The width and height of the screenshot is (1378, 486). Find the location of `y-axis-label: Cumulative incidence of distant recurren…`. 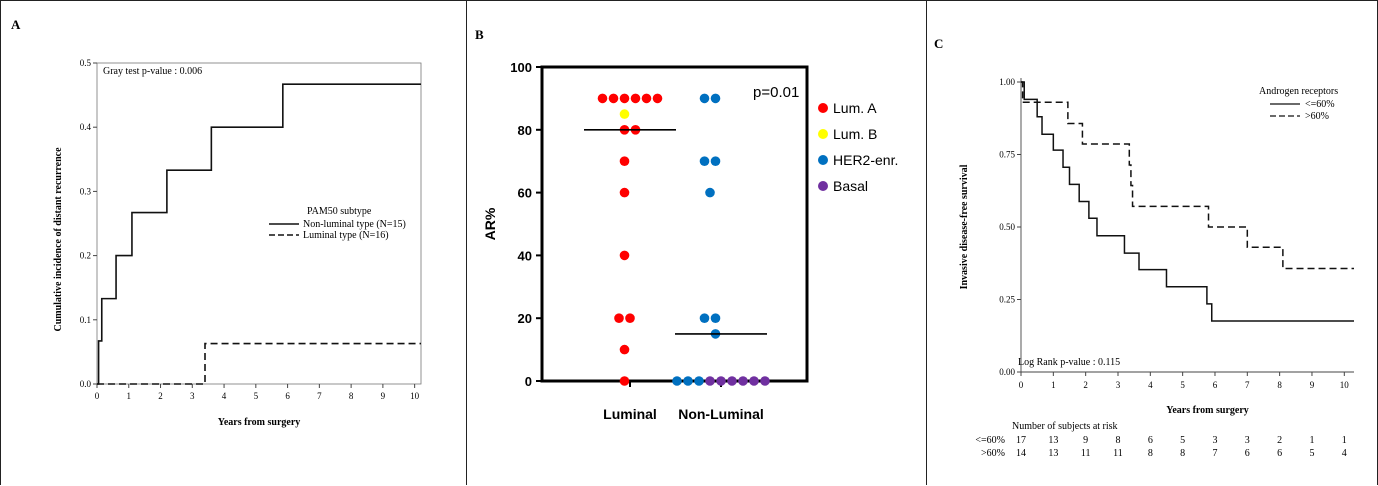

y-axis-label: Cumulative incidence of distant recurren… is located at coordinates (58, 239).